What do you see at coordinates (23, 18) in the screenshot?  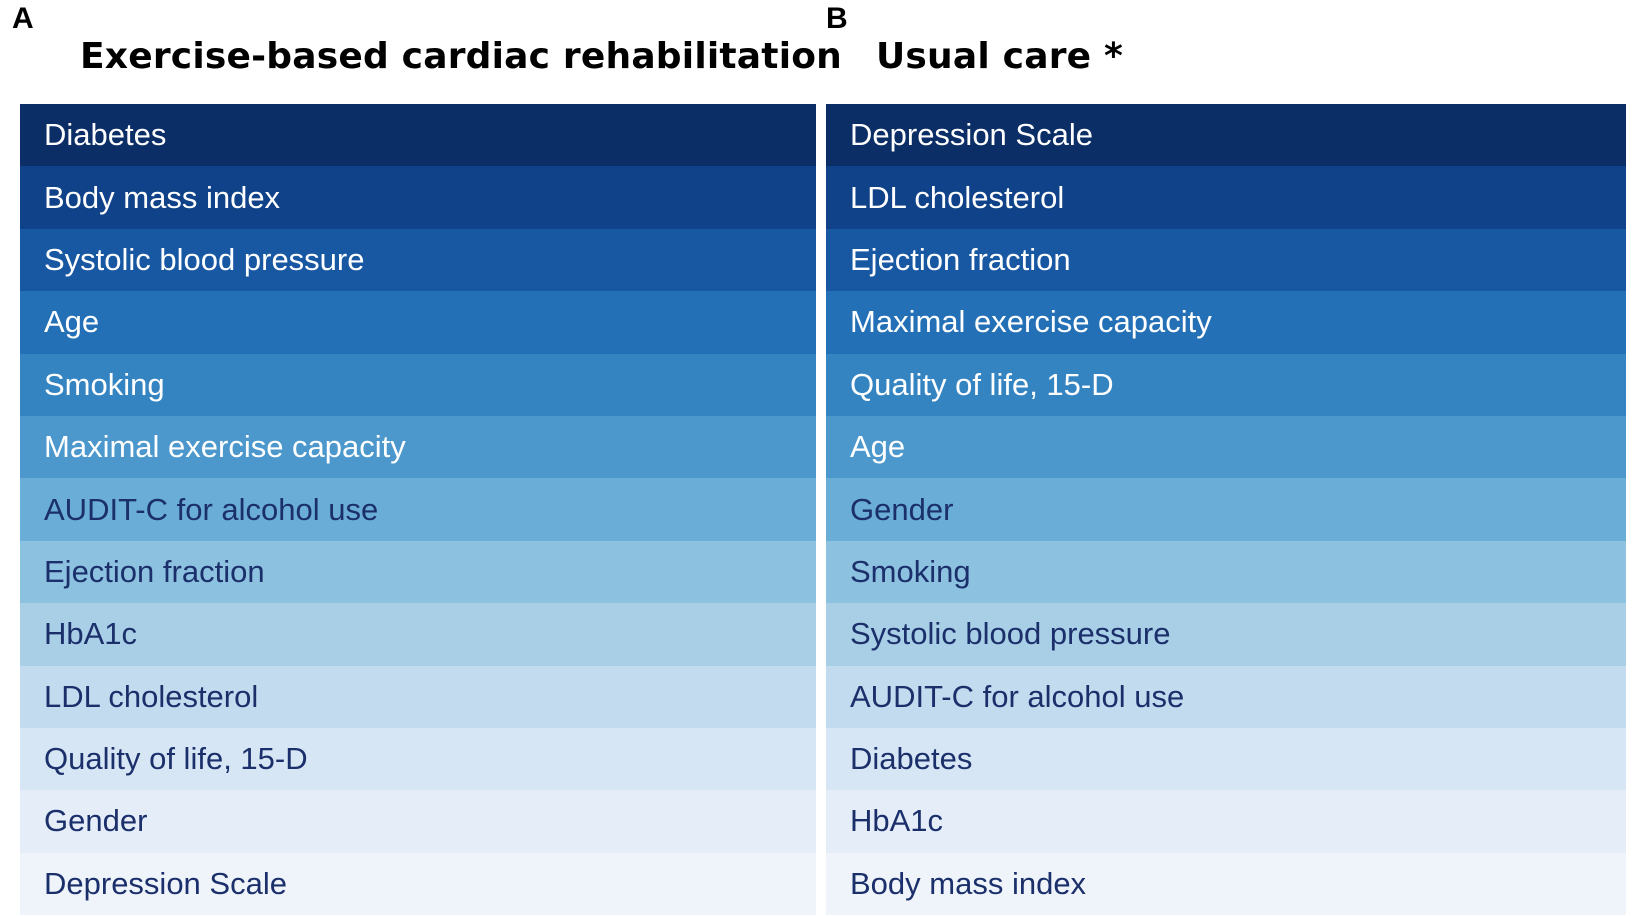 I see `panel-letter: A` at bounding box center [23, 18].